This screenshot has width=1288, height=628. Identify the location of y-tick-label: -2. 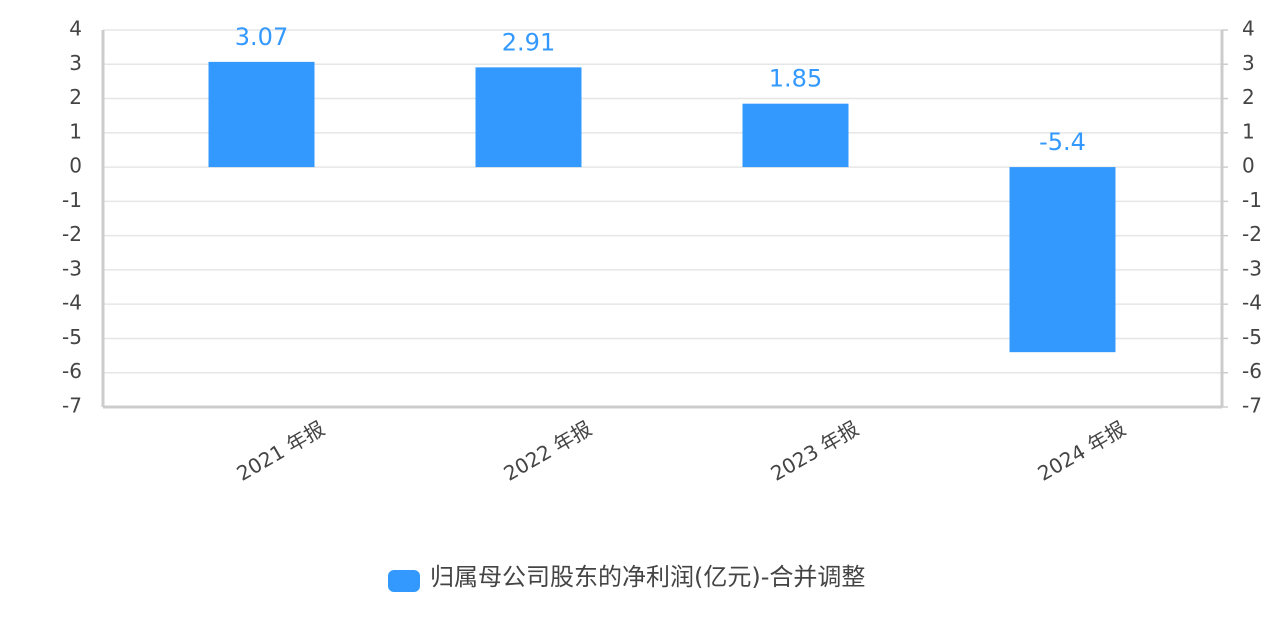
(72, 234).